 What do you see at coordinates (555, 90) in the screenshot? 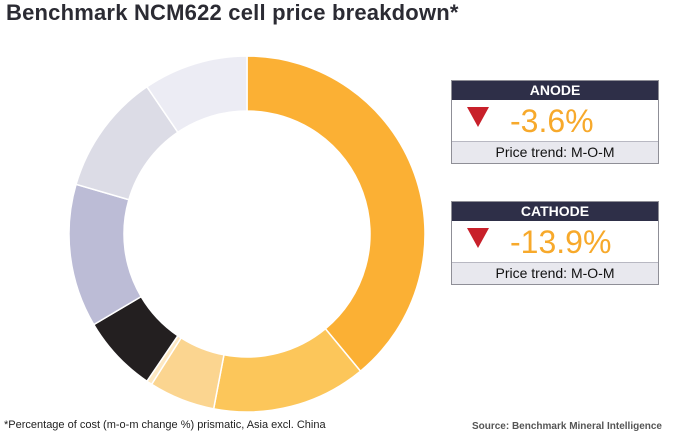
I see `anode-header: ANODE` at bounding box center [555, 90].